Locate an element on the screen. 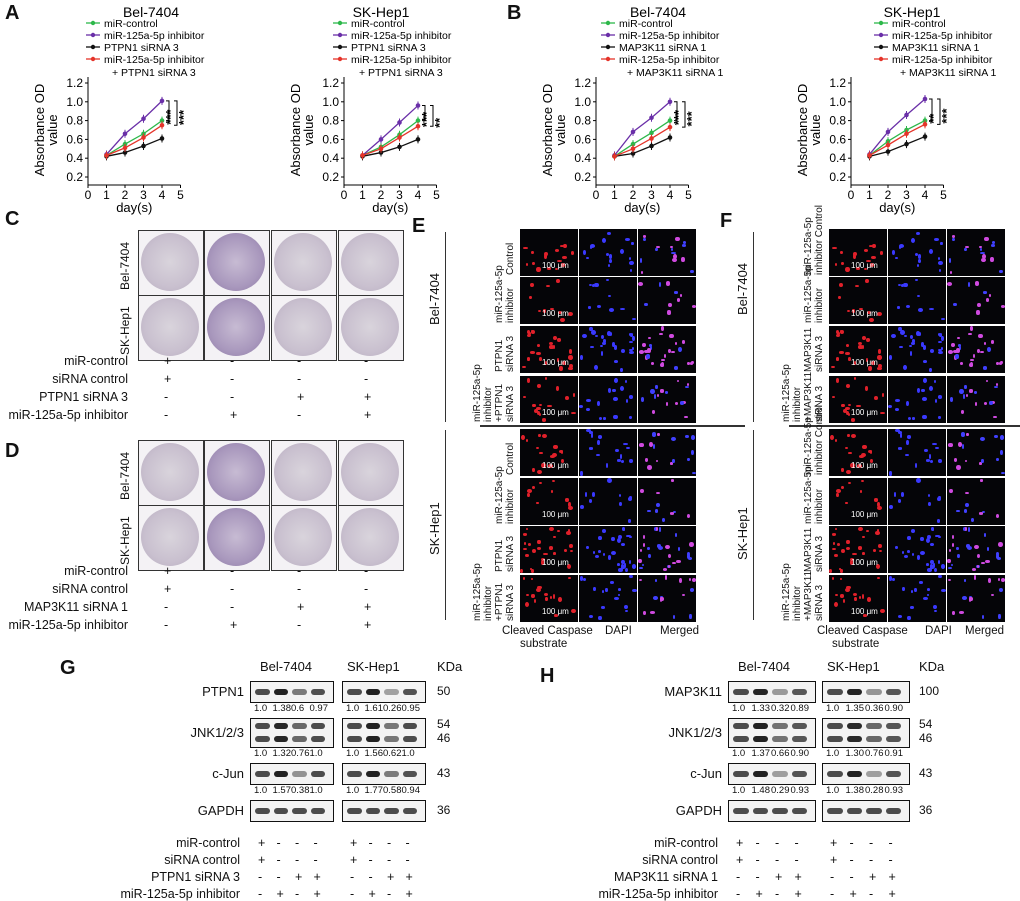 The image size is (1020, 901). condition-label: siRNA control is located at coordinates (90, 589).